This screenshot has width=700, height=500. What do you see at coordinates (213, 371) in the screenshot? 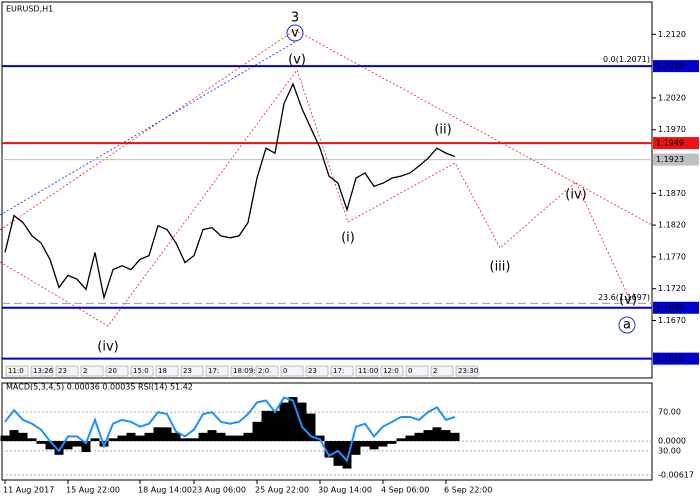
I see `session-label: 17:` at bounding box center [213, 371].